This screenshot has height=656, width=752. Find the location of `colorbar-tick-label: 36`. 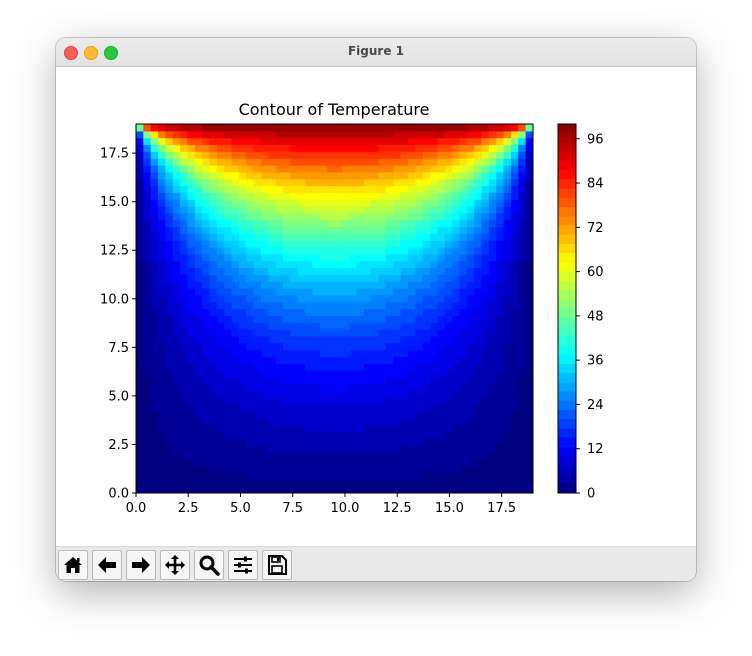

colorbar-tick-label: 36 is located at coordinates (595, 361).